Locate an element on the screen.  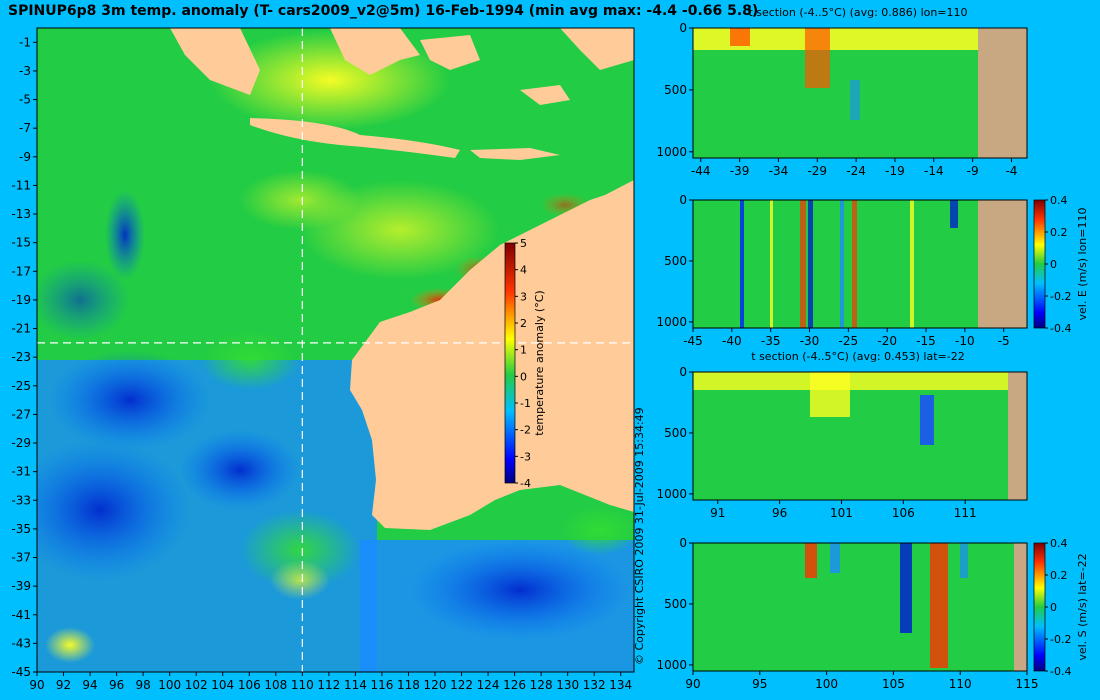
panel2-x-axis: -45 -40 -35 -30 -25 -20 -15 -10 -5 is located at coordinates (846, 338).